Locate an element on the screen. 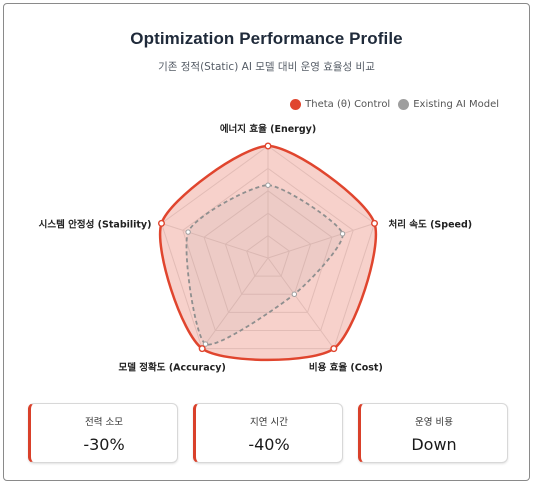  stat-label: 운영 비용 is located at coordinates (434, 421).